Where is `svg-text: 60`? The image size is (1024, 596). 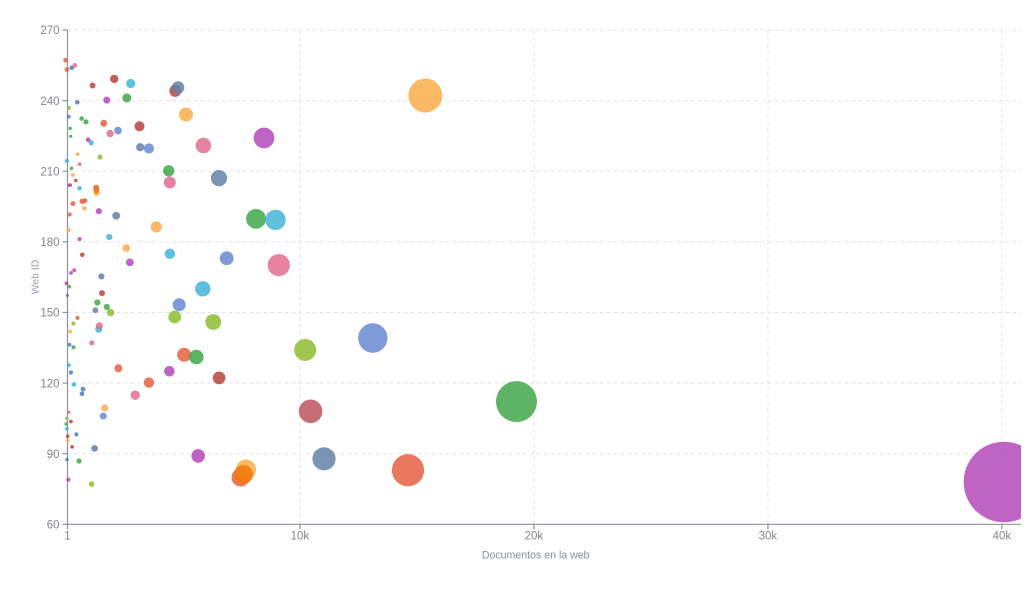 svg-text: 60 is located at coordinates (53, 526).